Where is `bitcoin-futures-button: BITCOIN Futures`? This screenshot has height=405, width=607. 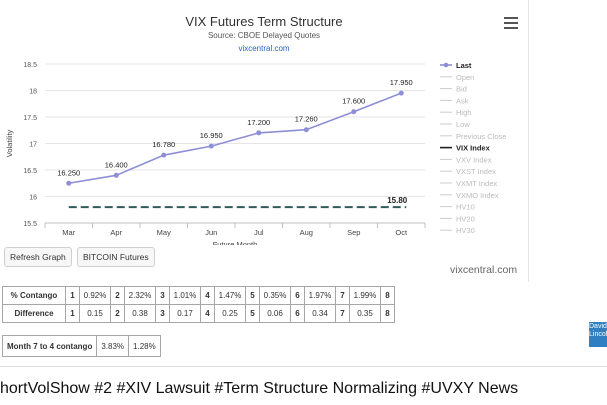
bitcoin-futures-button: BITCOIN Futures is located at coordinates (116, 257).